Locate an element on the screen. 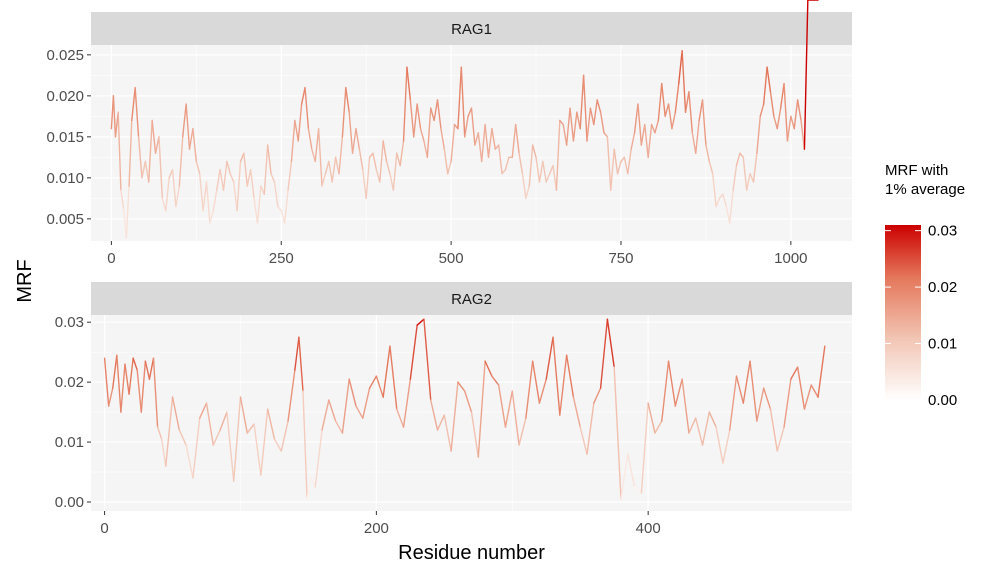 Image resolution: width=1008 pixels, height=576 pixels. strip-rag2 is located at coordinates (471, 298).